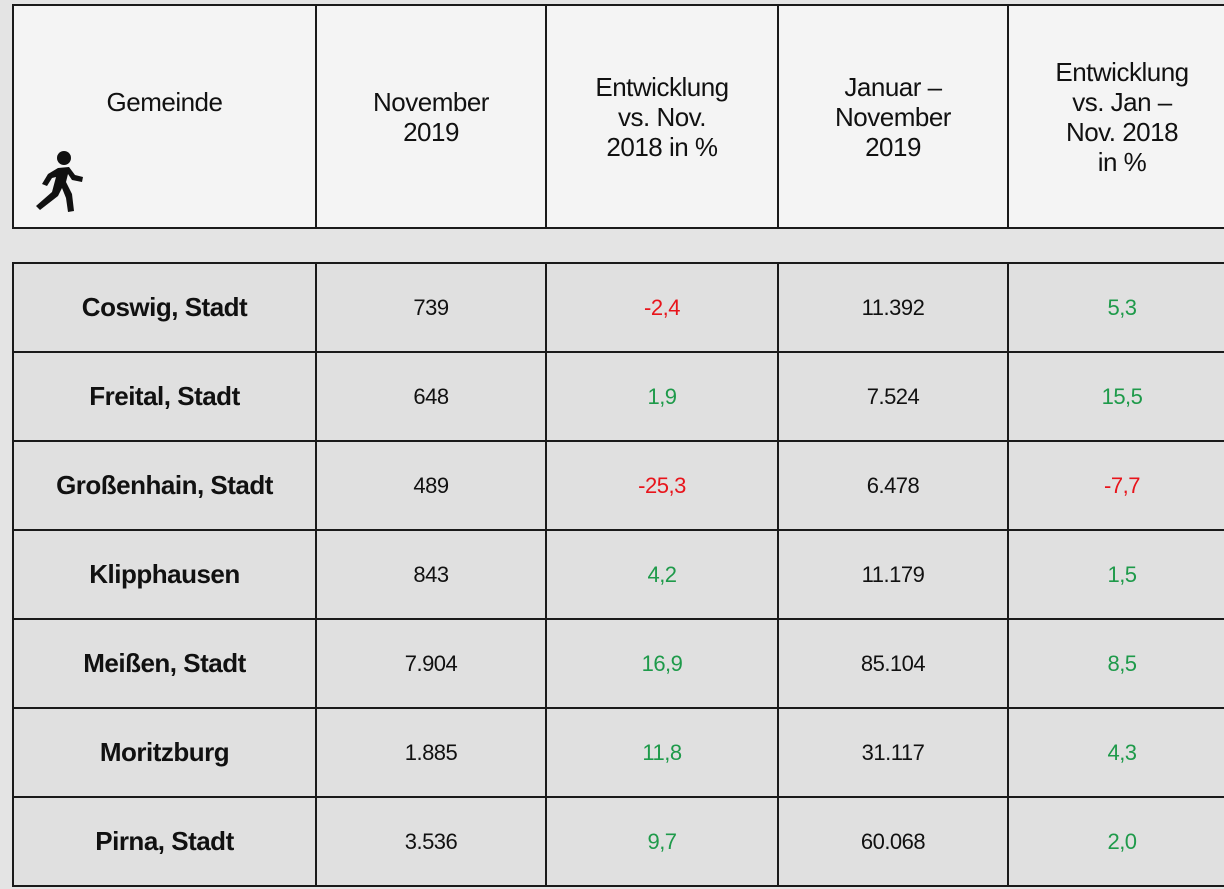 This screenshot has height=889, width=1224. I want to click on data-cell: 31.117, so click(893, 752).